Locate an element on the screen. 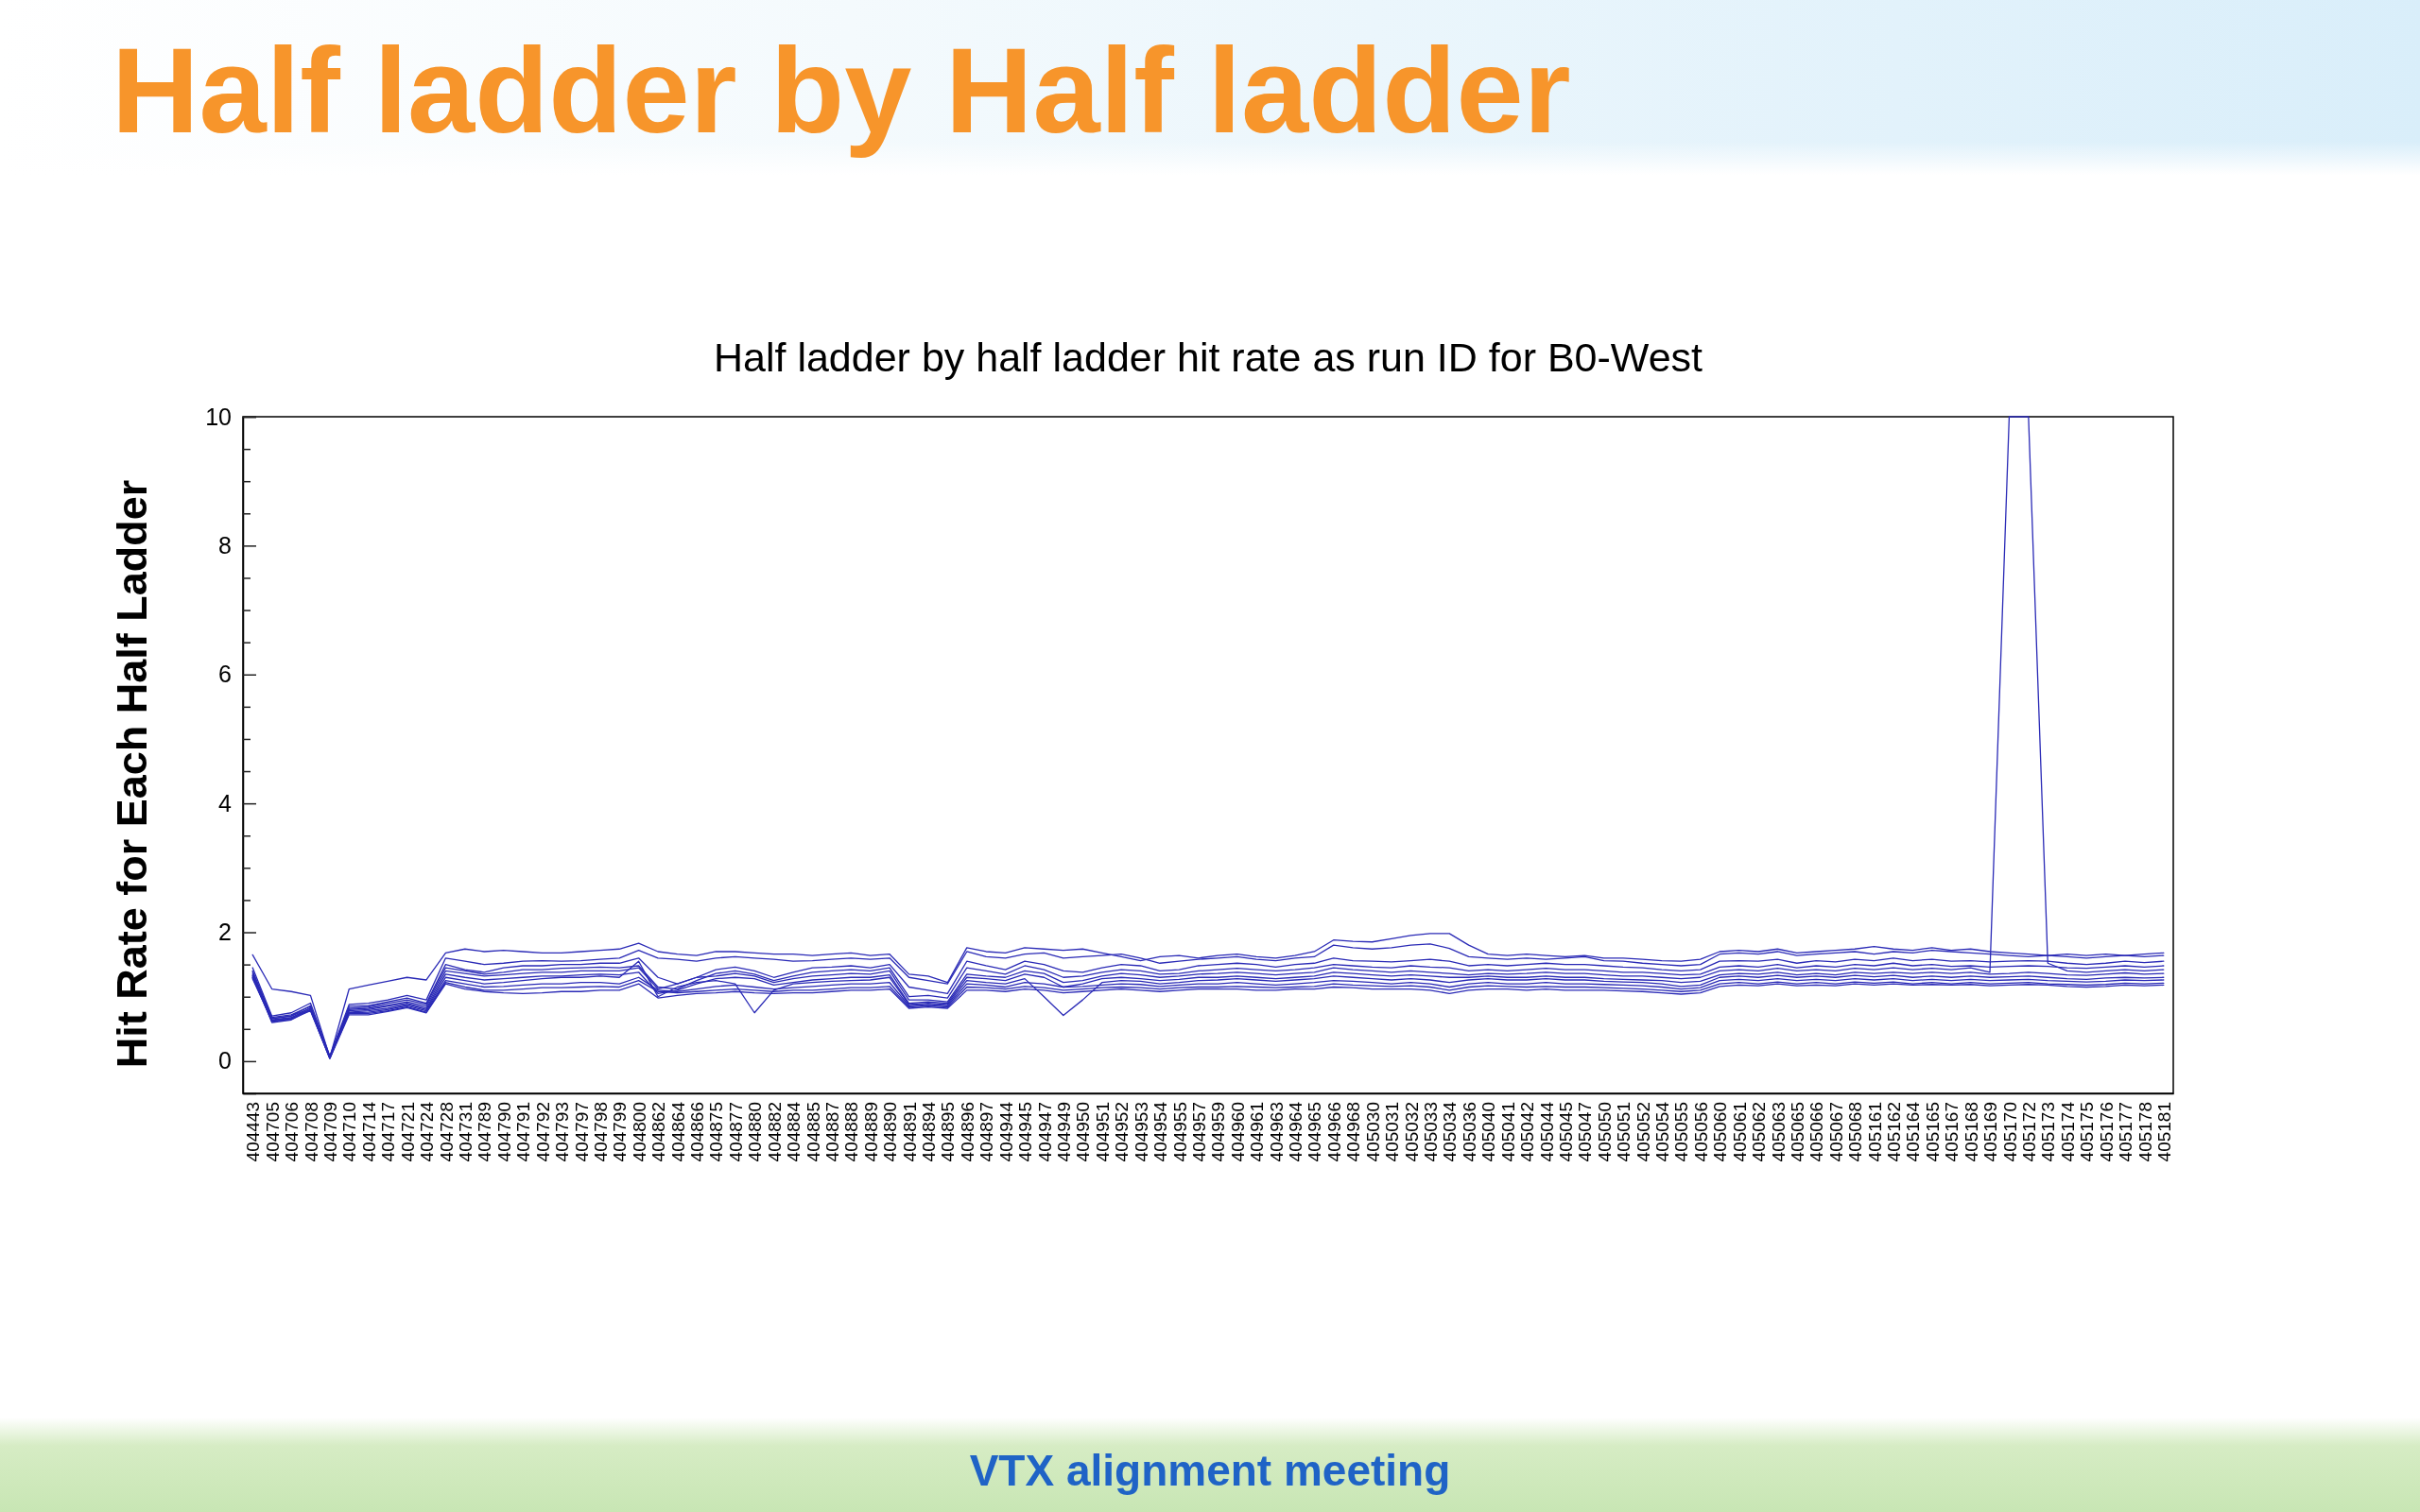 The width and height of the screenshot is (2420, 1512). x-tick-label: 404945 is located at coordinates (1025, 1132).